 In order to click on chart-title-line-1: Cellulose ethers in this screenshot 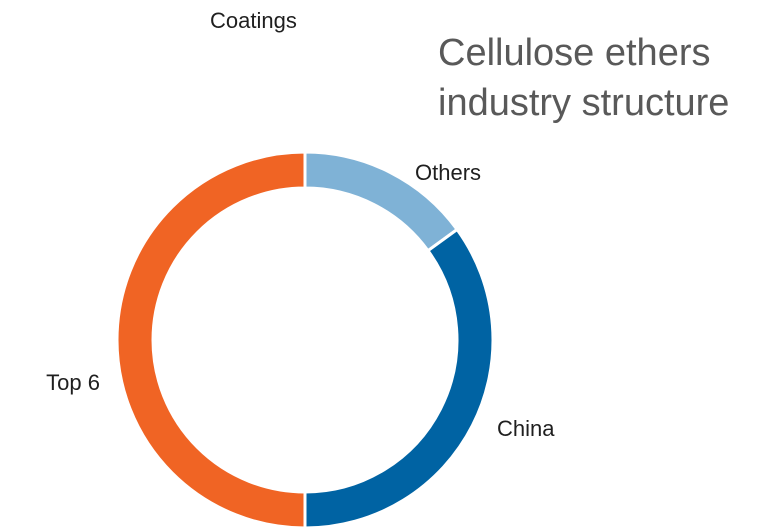, I will do `click(574, 53)`.